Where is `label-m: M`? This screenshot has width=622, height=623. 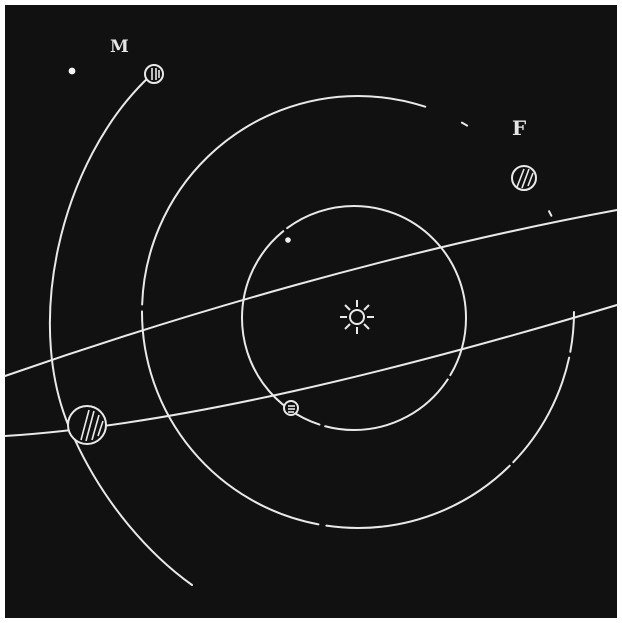
label-m: M is located at coordinates (119, 47).